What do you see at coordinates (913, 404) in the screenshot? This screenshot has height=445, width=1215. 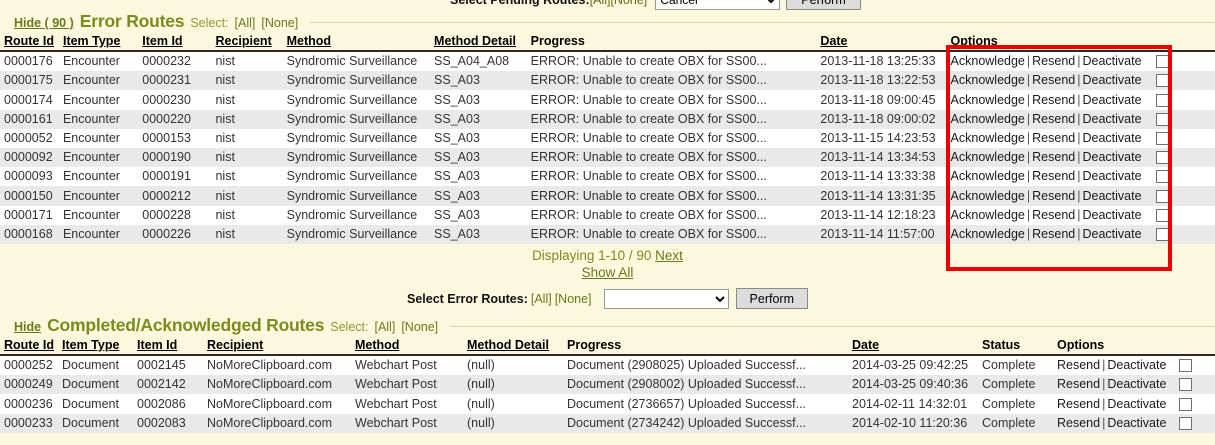 I see `cell-date: 2014-02-11 14:32:01` at bounding box center [913, 404].